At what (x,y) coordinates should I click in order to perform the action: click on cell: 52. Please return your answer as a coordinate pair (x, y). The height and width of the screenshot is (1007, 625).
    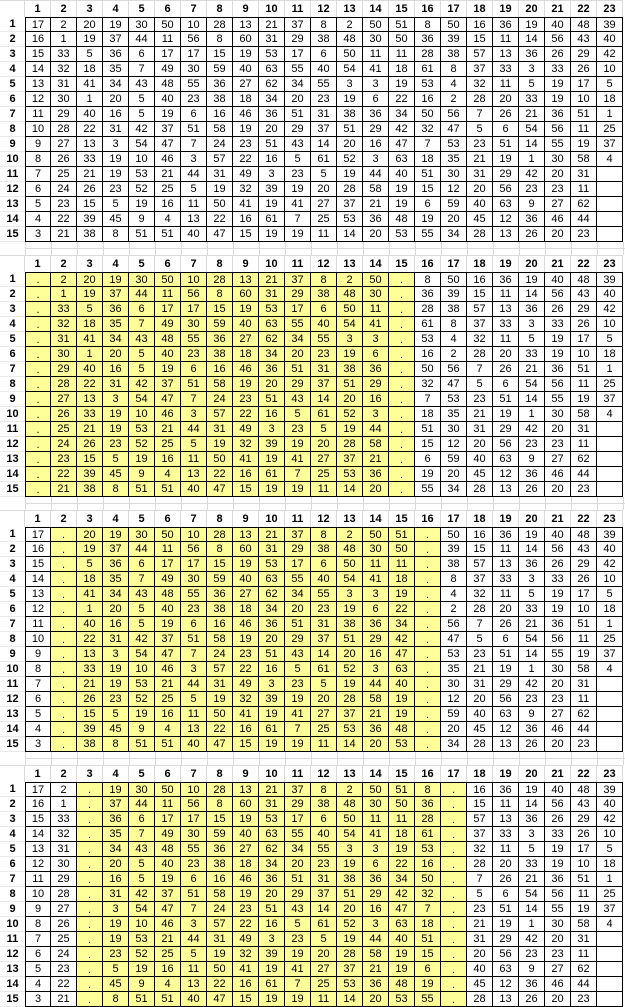
    Looking at the image, I should click on (350, 669).